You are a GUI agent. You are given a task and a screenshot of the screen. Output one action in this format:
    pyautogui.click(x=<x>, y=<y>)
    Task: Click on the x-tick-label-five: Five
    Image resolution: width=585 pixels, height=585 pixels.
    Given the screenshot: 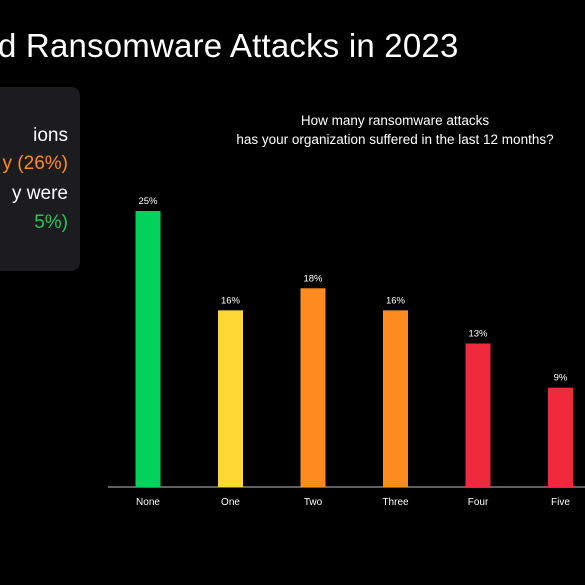 What is the action you would take?
    pyautogui.click(x=560, y=502)
    